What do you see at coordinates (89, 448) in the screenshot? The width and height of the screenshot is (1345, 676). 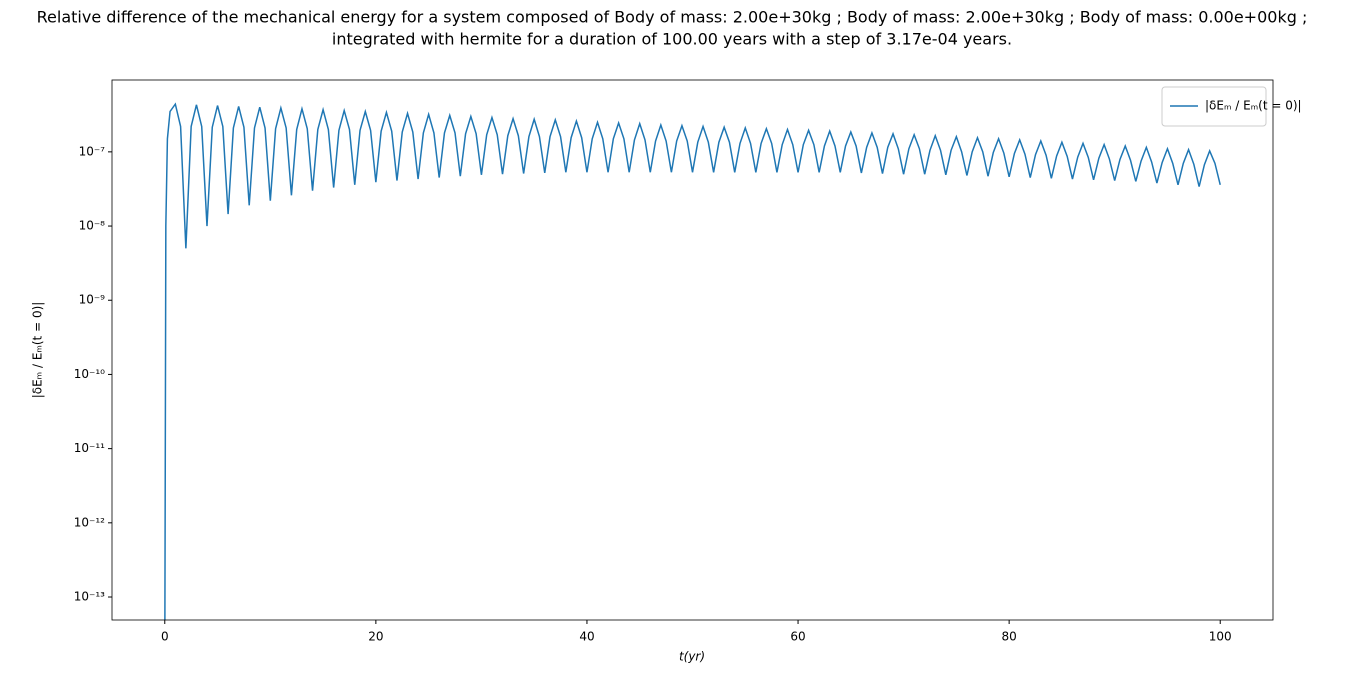 I see `y-tick-label: 10⁻¹¹` at bounding box center [89, 448].